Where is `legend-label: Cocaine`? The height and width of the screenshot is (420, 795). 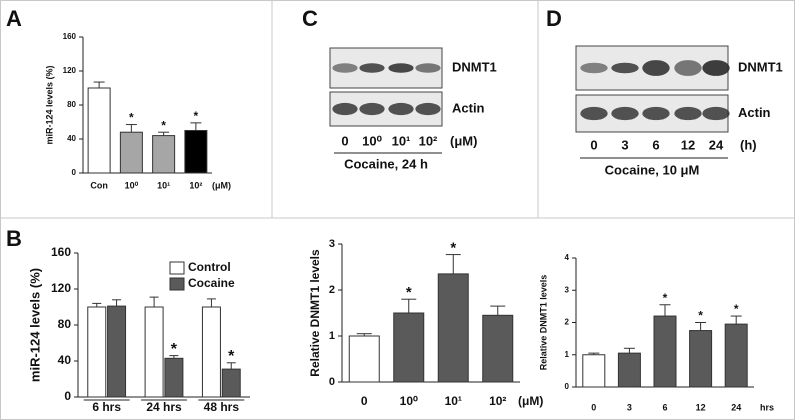 legend-label: Cocaine is located at coordinates (211, 283).